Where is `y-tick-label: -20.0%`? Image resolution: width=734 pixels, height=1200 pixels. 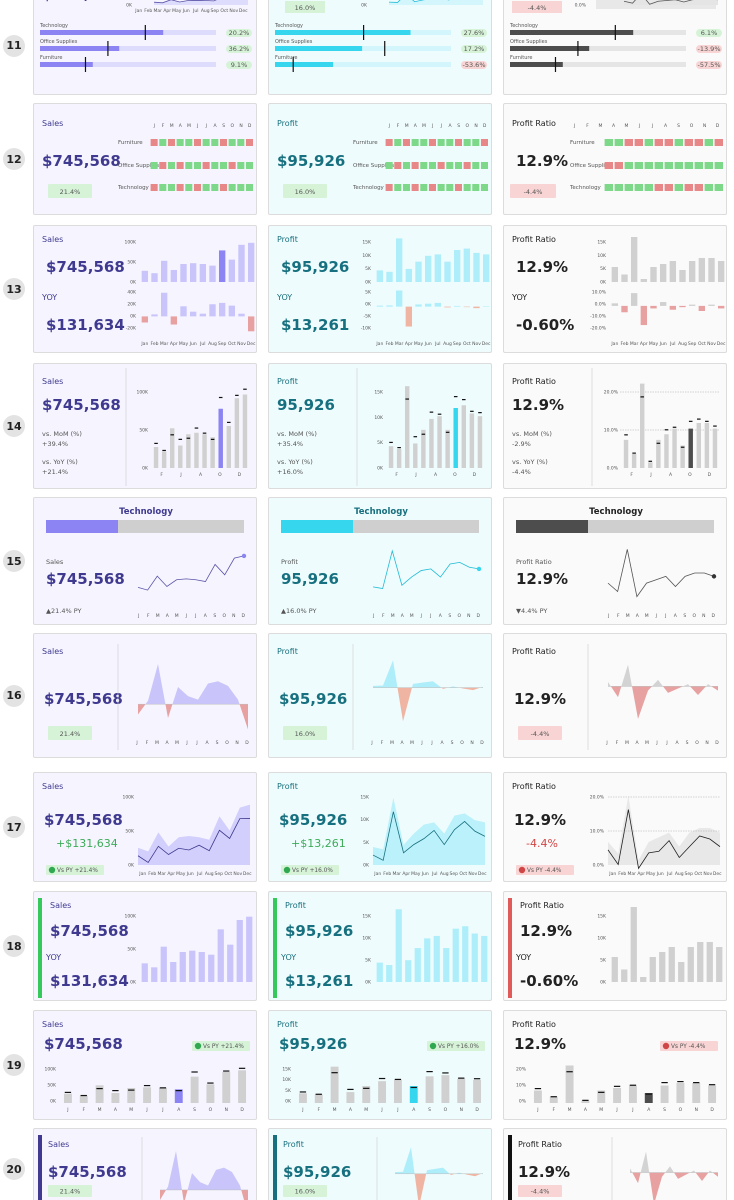 y-tick-label: -20.0% is located at coordinates (598, 329).